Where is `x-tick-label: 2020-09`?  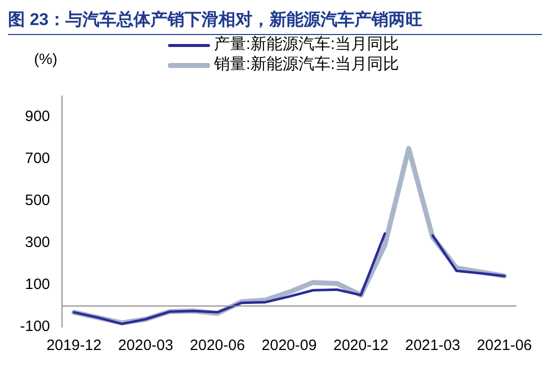 x-tick-label: 2020-09 is located at coordinates (289, 345).